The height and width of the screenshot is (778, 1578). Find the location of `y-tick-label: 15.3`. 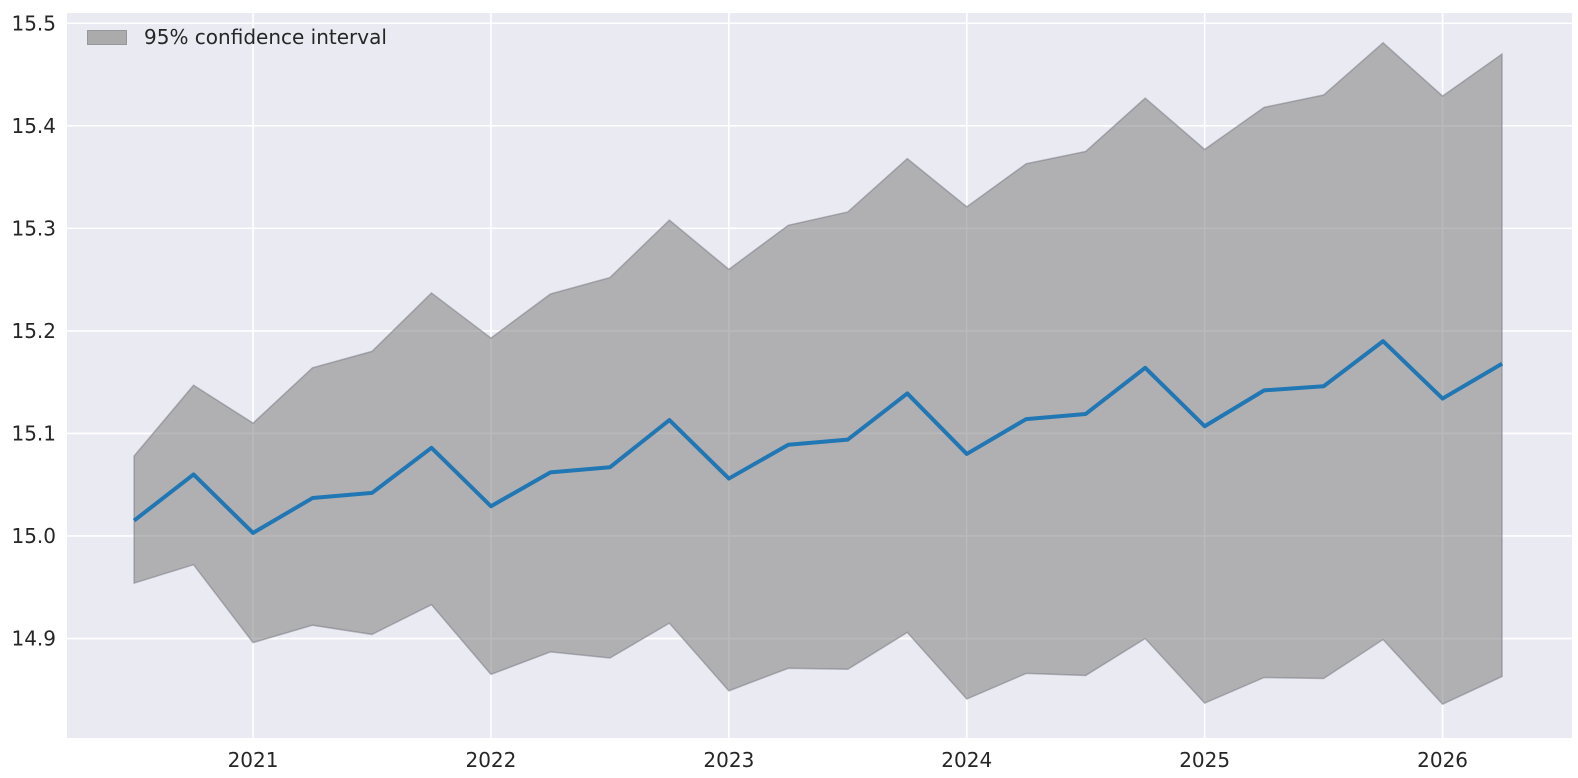

y-tick-label: 15.3 is located at coordinates (33, 228).